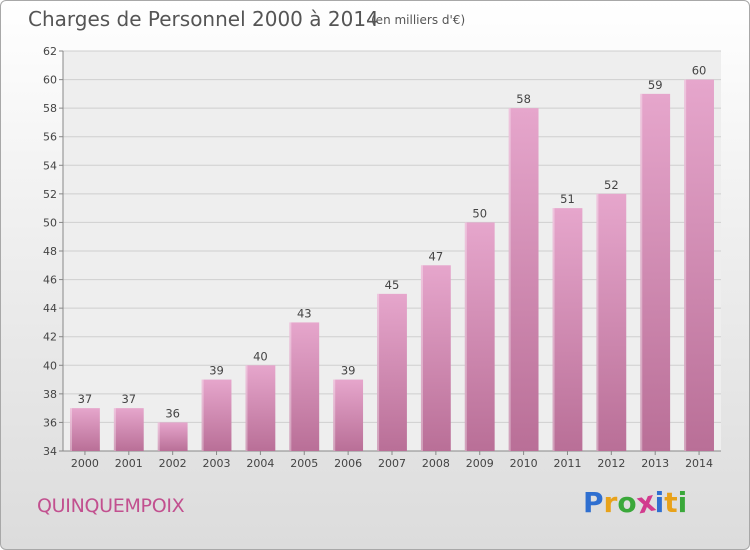  What do you see at coordinates (203, 19) in the screenshot?
I see `chart-title: Charges de Personnel 2000 à 2014` at bounding box center [203, 19].